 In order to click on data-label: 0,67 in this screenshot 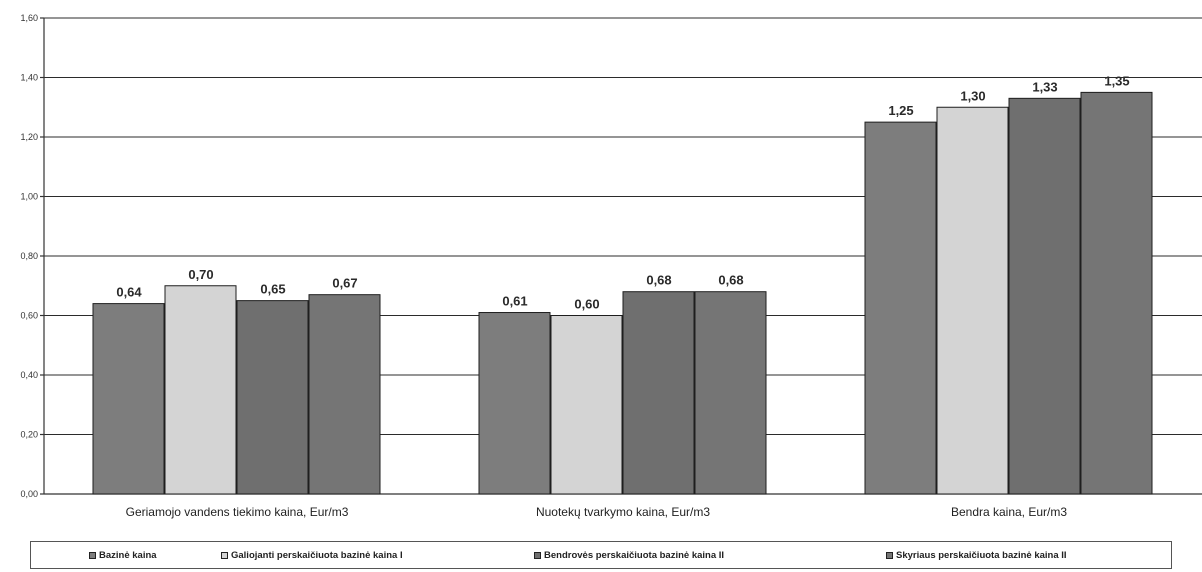, I will do `click(344, 283)`.